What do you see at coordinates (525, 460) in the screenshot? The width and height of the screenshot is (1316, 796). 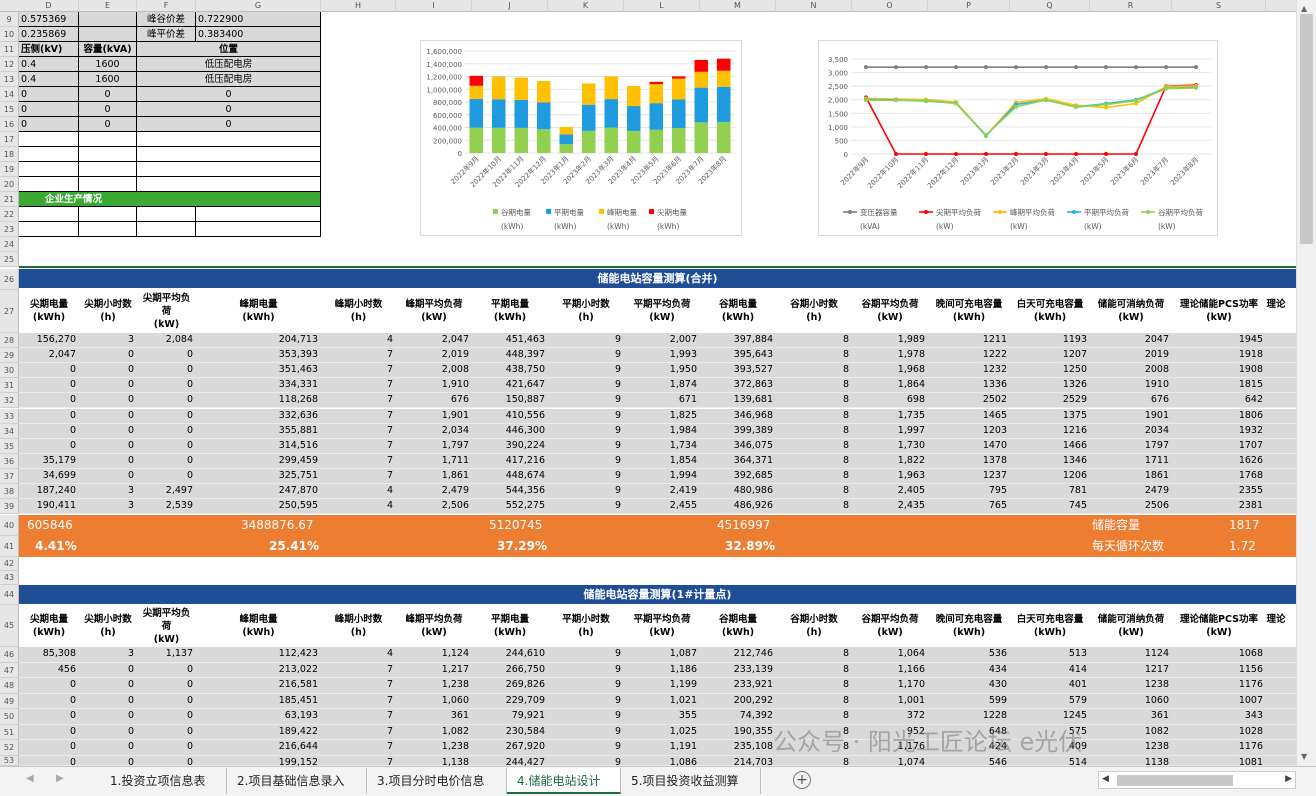 I see `table-cell: 417,216` at bounding box center [525, 460].